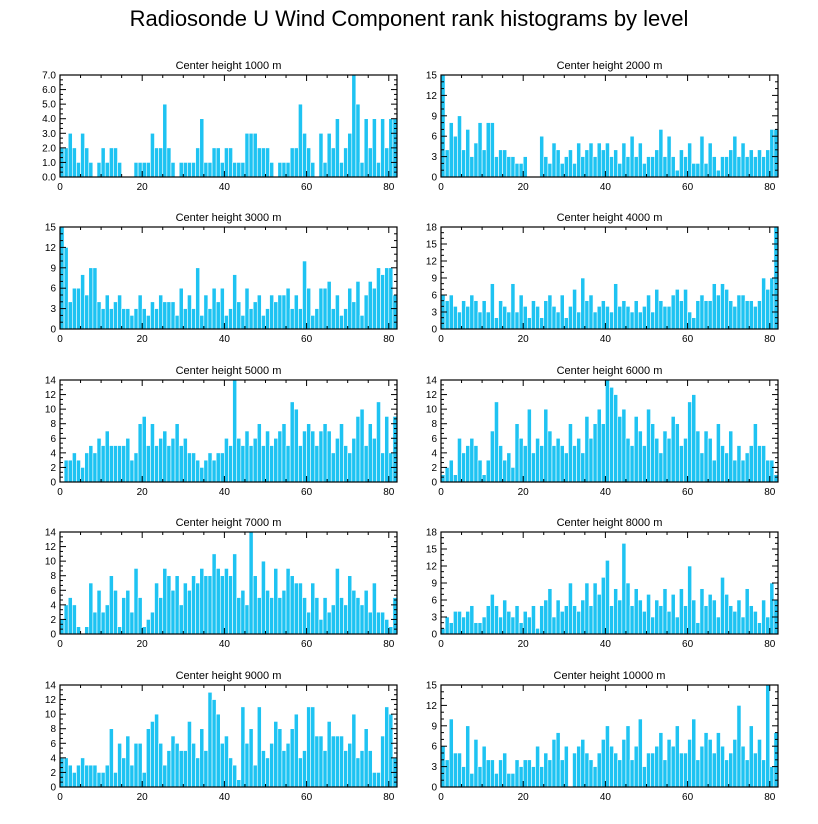 Image resolution: width=818 pixels, height=824 pixels. What do you see at coordinates (228, 431) in the screenshot?
I see `plot-frame` at bounding box center [228, 431].